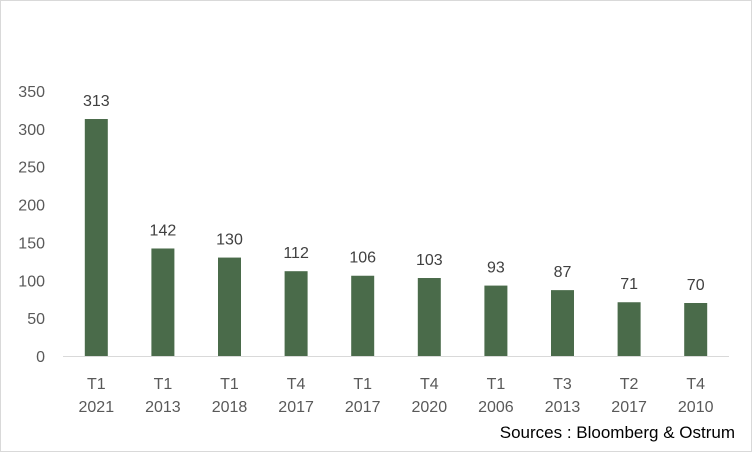 The width and height of the screenshot is (752, 452). Describe the element at coordinates (563, 272) in the screenshot. I see `data-label: 87` at that location.